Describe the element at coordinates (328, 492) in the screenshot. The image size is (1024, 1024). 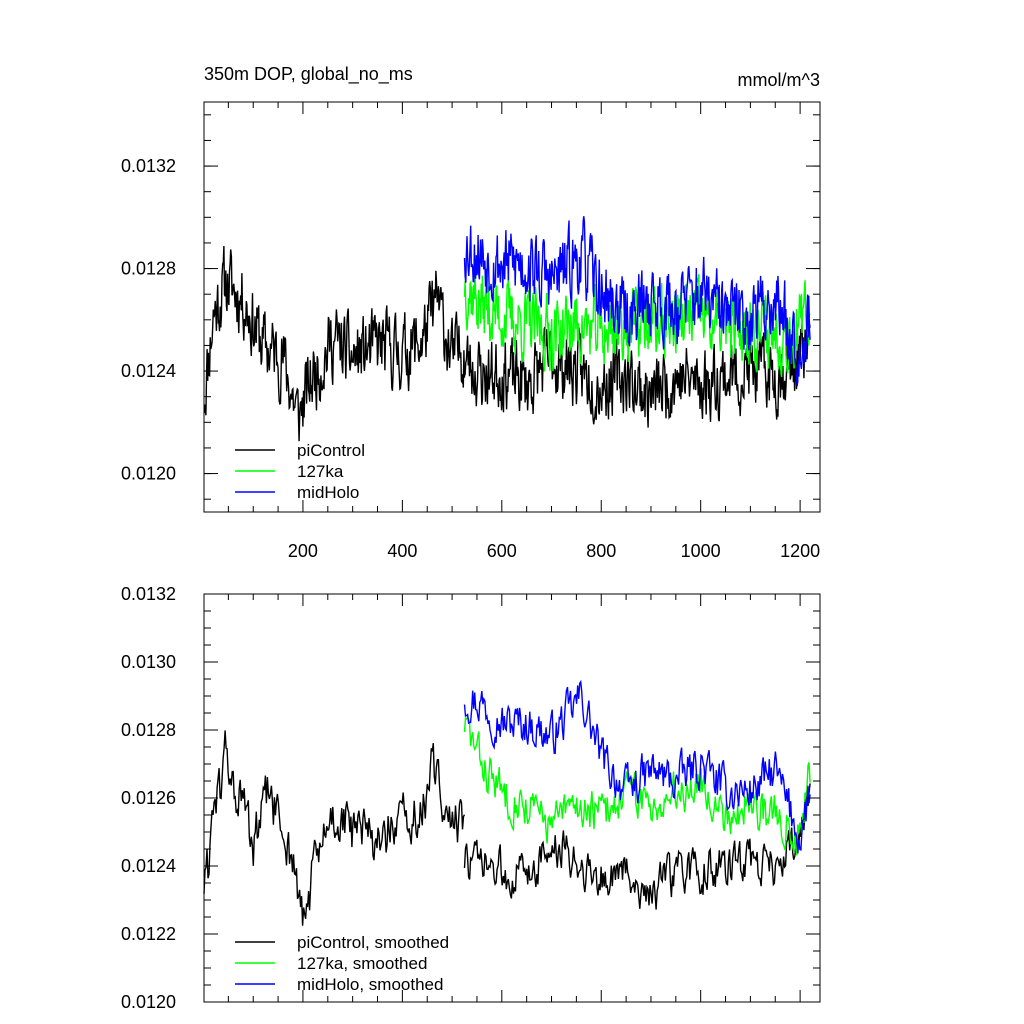
I see `legend-label: midHolo` at that location.